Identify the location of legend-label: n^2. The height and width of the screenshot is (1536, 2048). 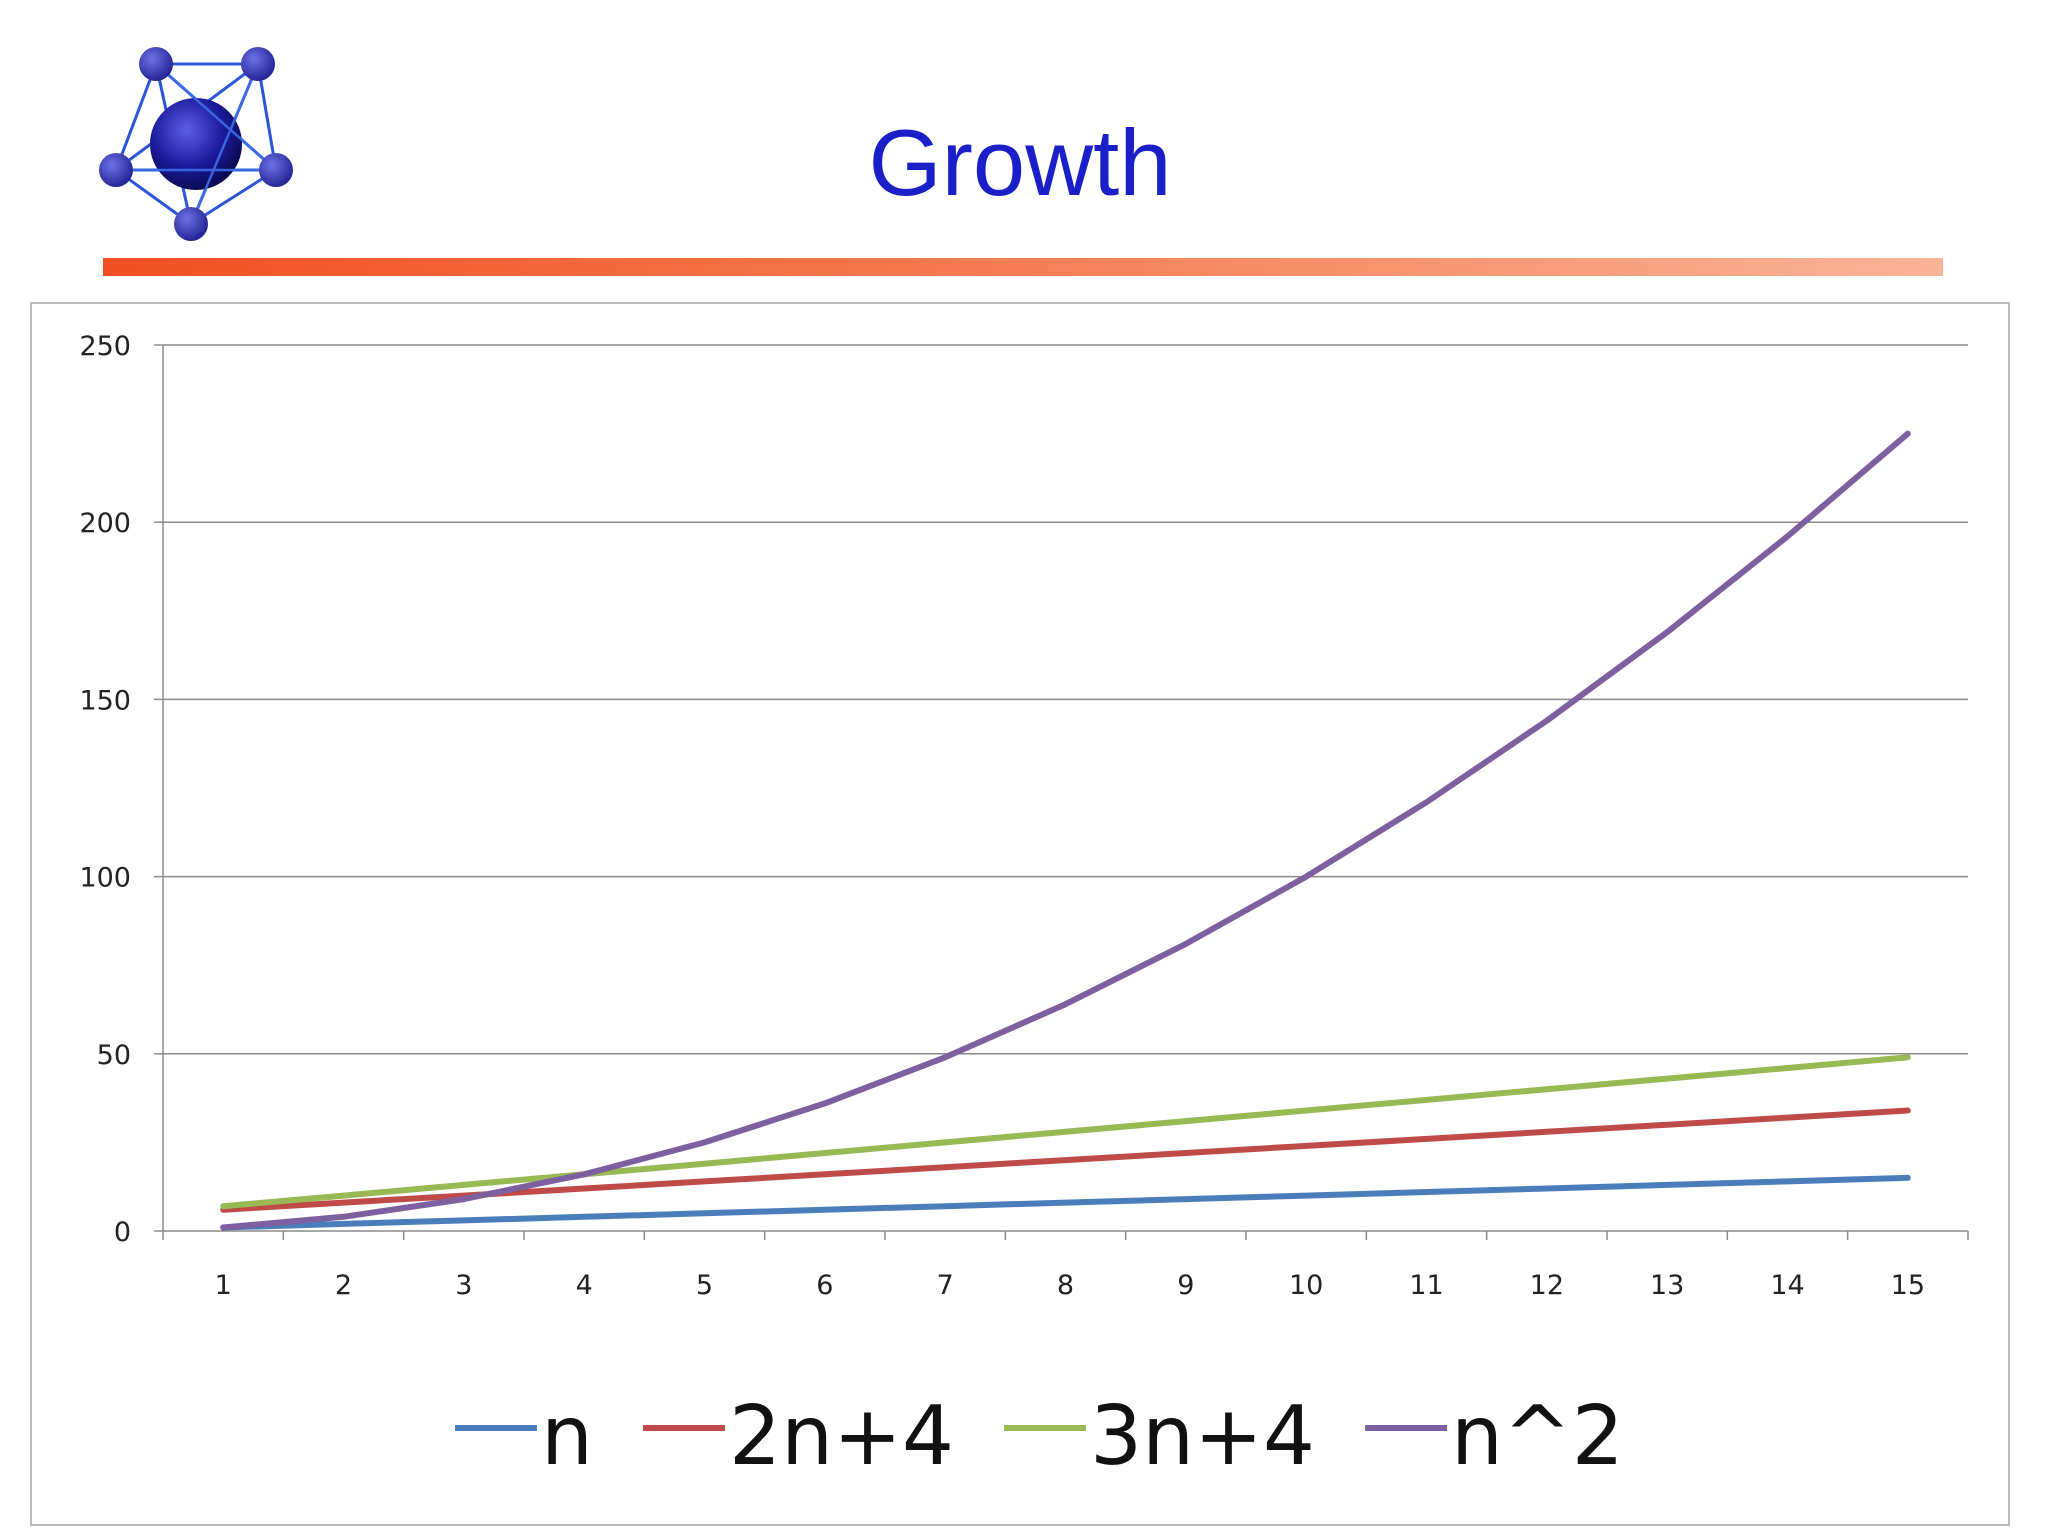
(1537, 1436).